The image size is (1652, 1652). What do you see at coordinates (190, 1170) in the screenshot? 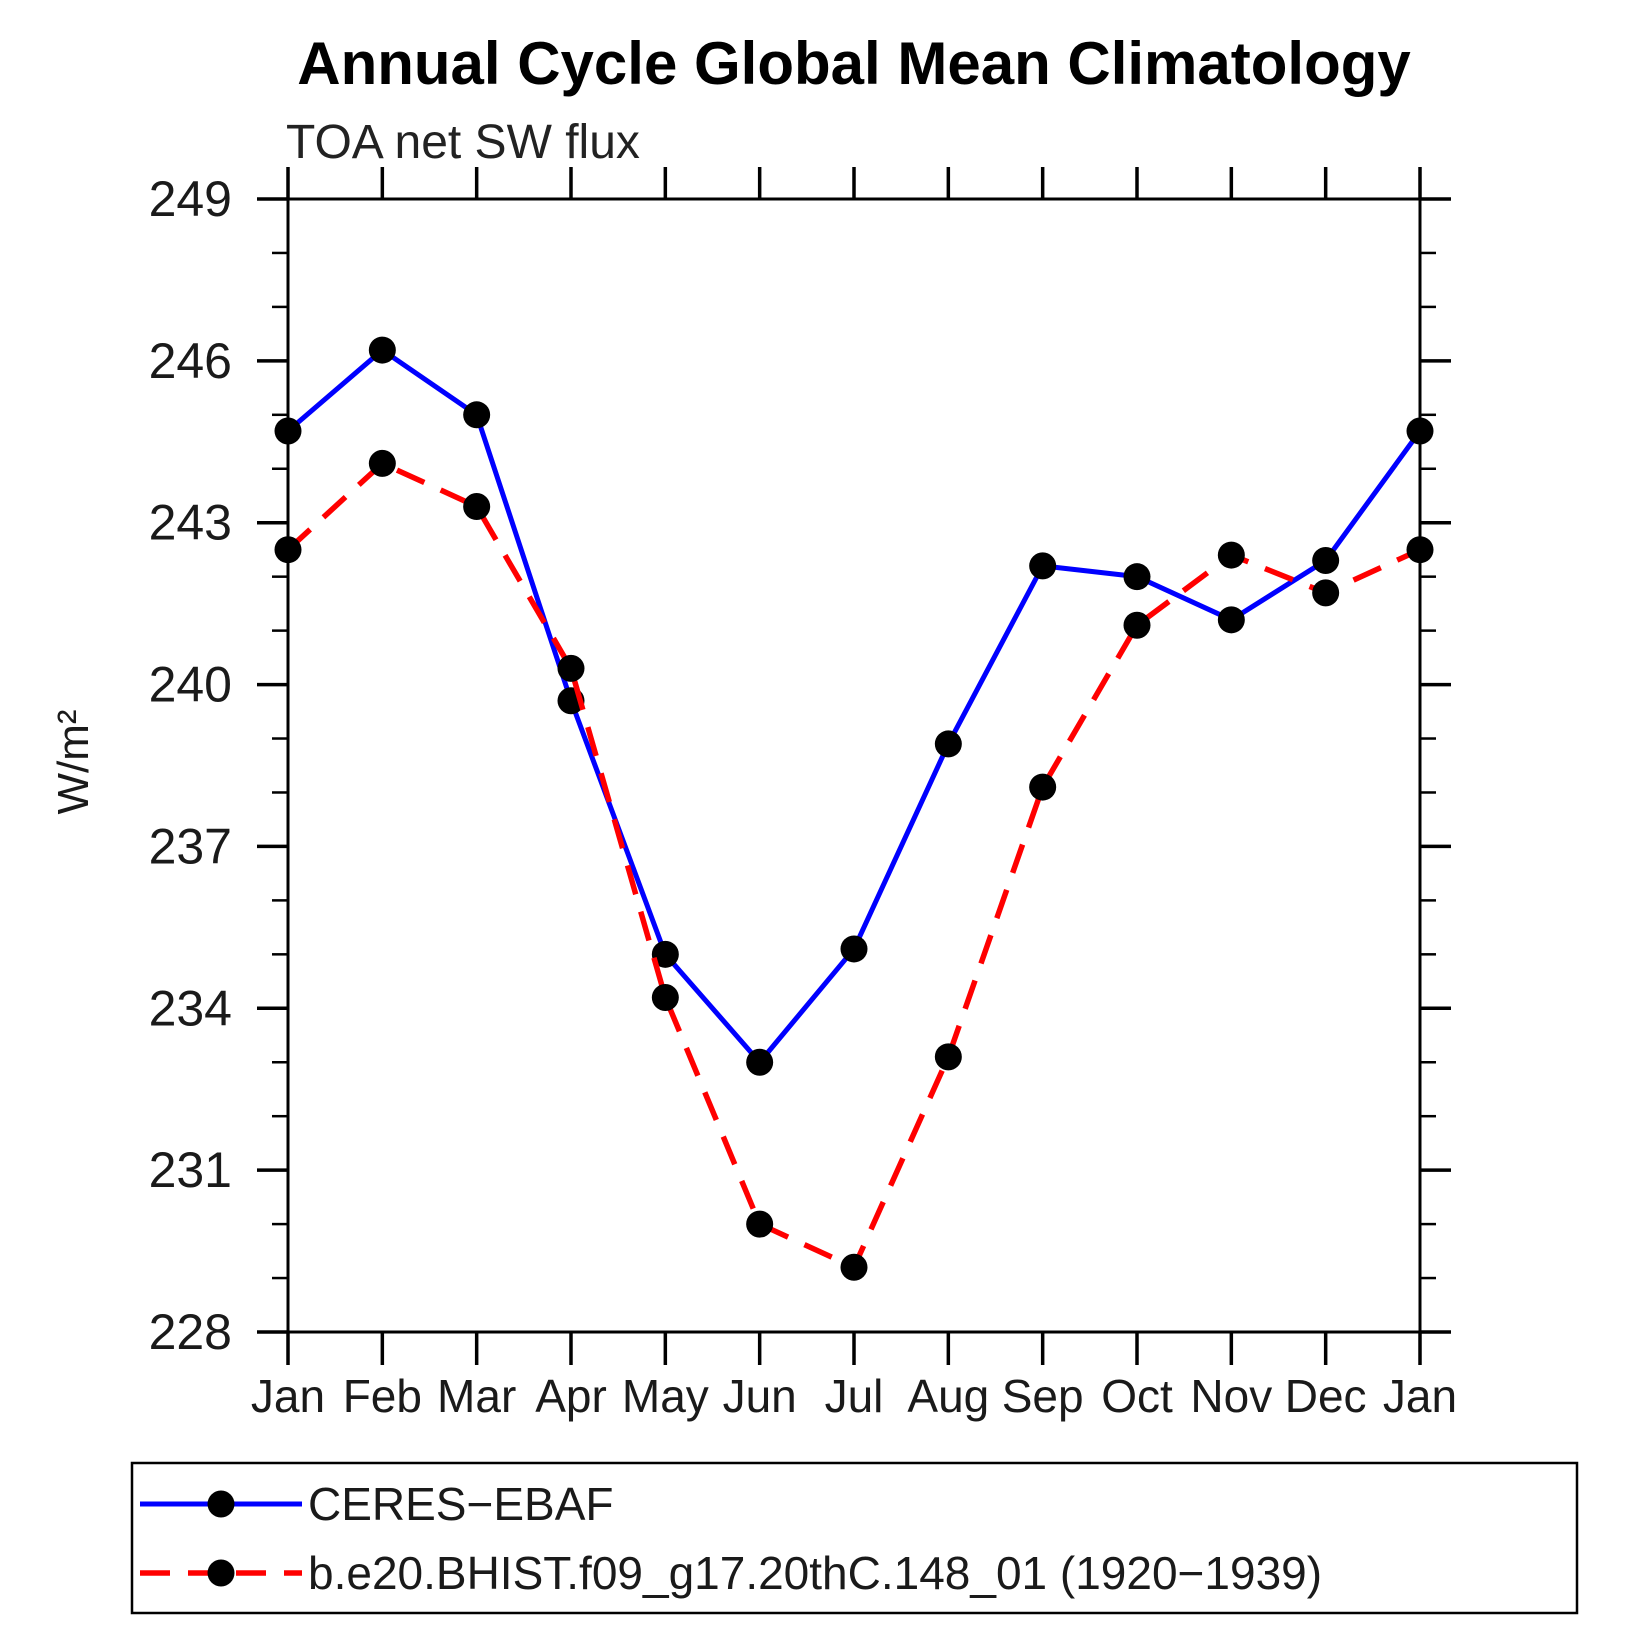
I see `y-tick-label: 231` at bounding box center [190, 1170].